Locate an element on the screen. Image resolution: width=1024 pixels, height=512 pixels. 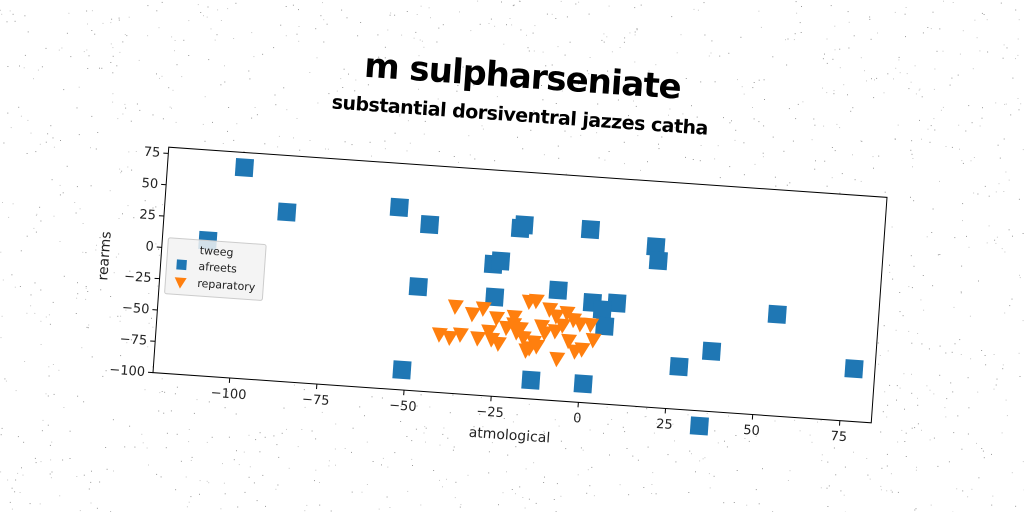
legend-marker-afreets is located at coordinates (181, 264).